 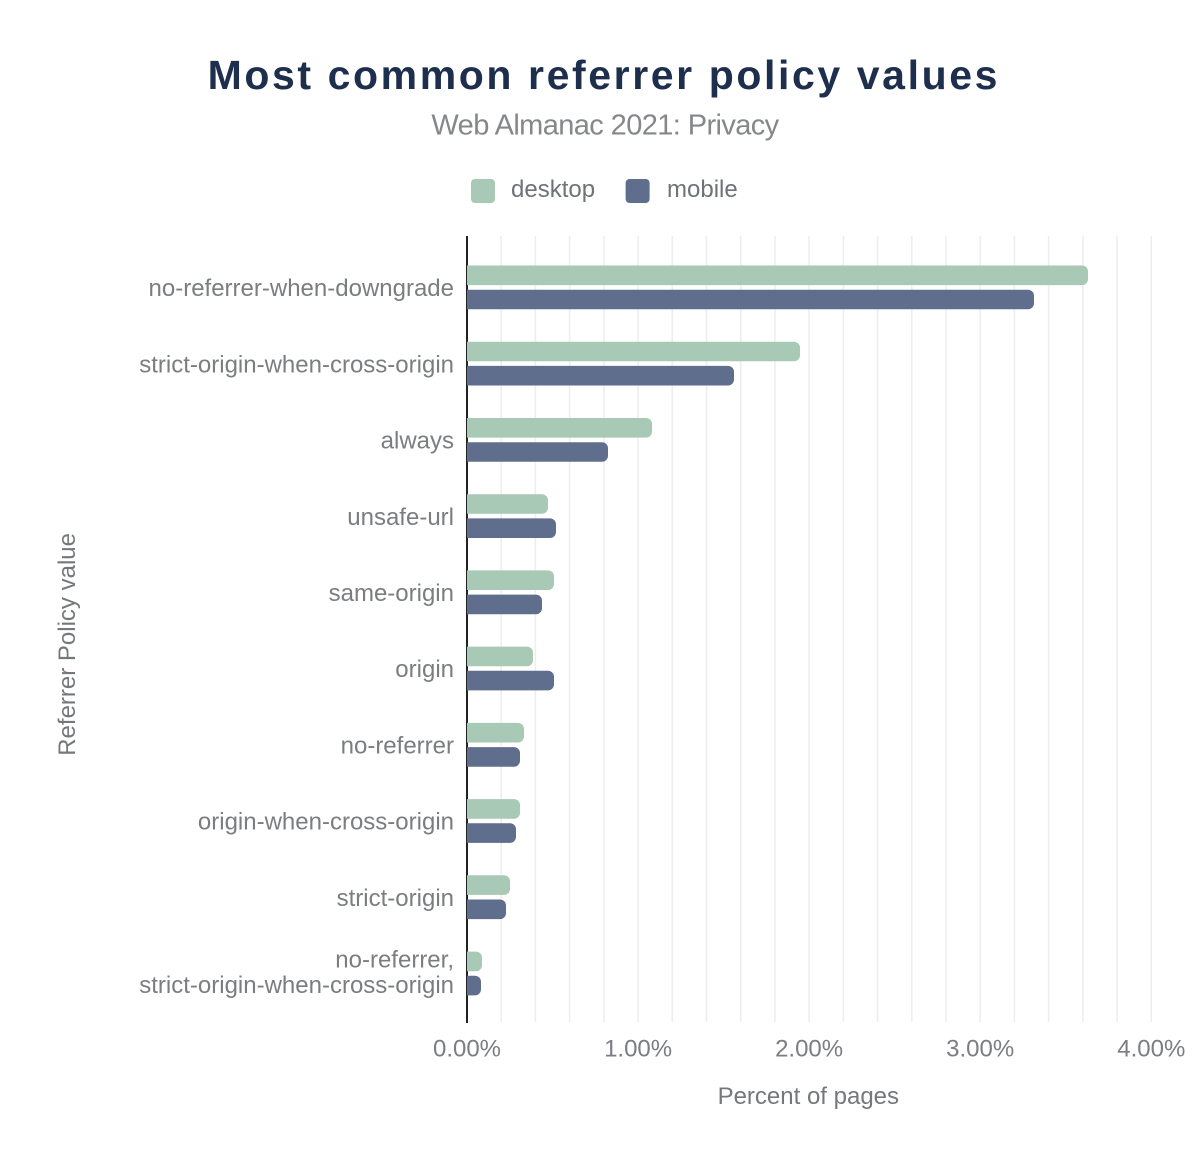 What do you see at coordinates (397, 746) in the screenshot?
I see `svg-text: no-referrer` at bounding box center [397, 746].